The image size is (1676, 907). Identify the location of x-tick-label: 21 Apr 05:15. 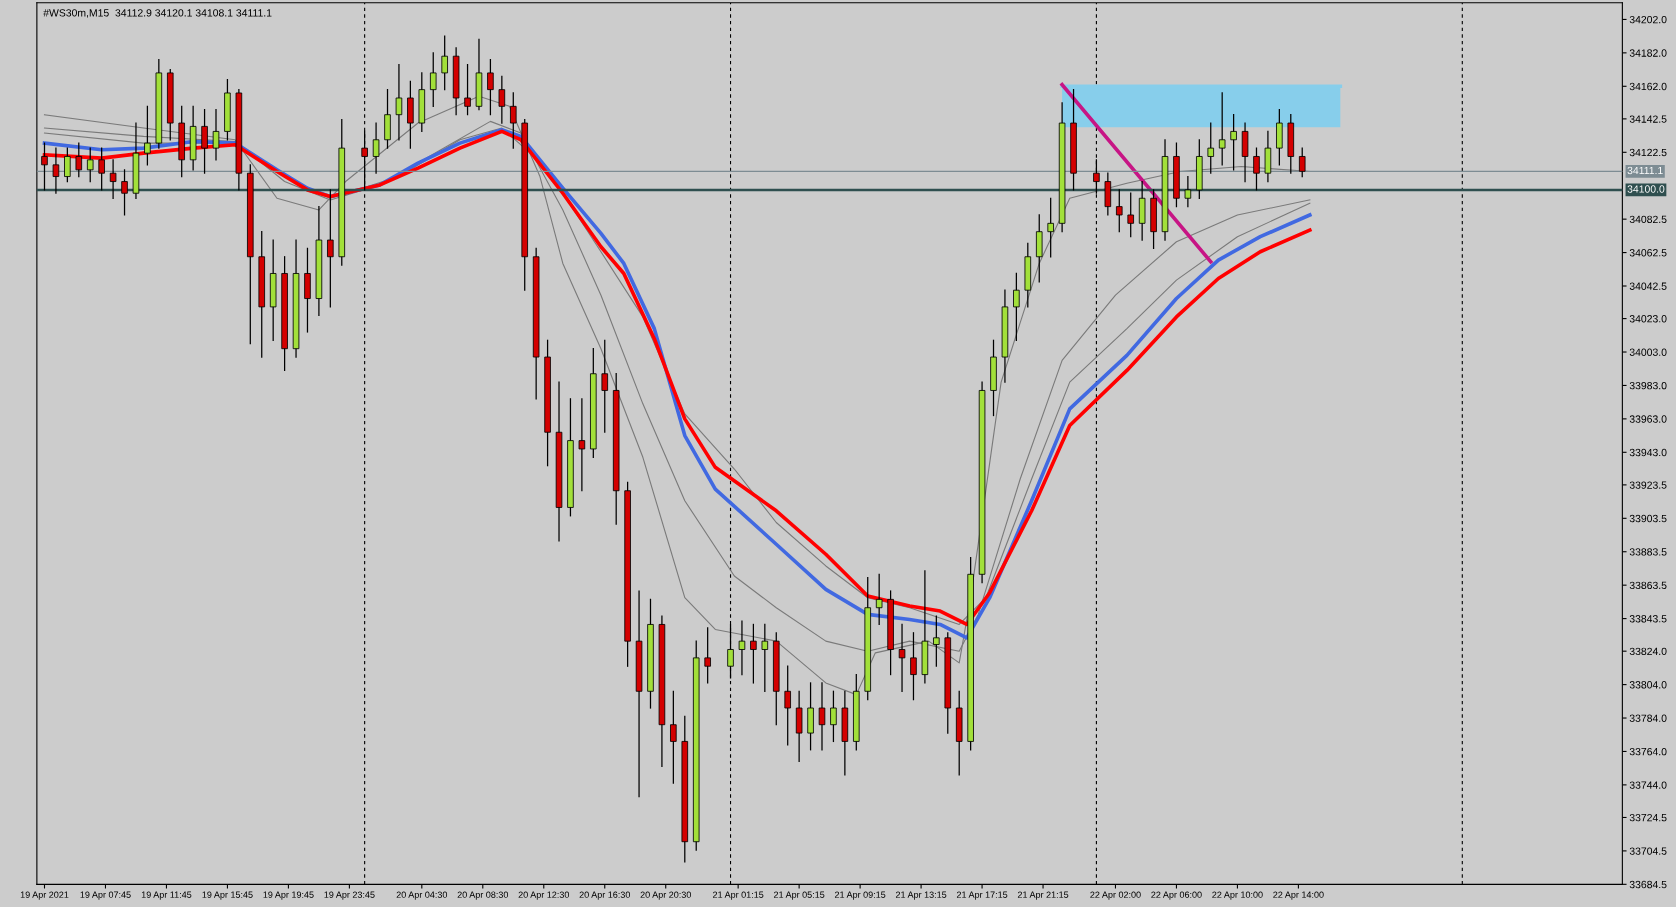
(799, 895).